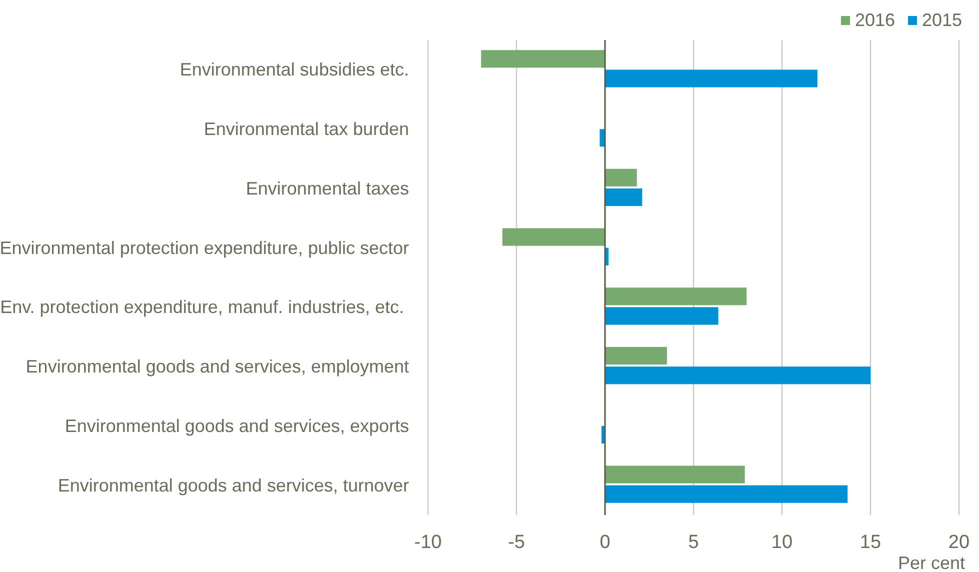  I want to click on y-tick-label: Environmental subsidies etc., so click(294, 70).